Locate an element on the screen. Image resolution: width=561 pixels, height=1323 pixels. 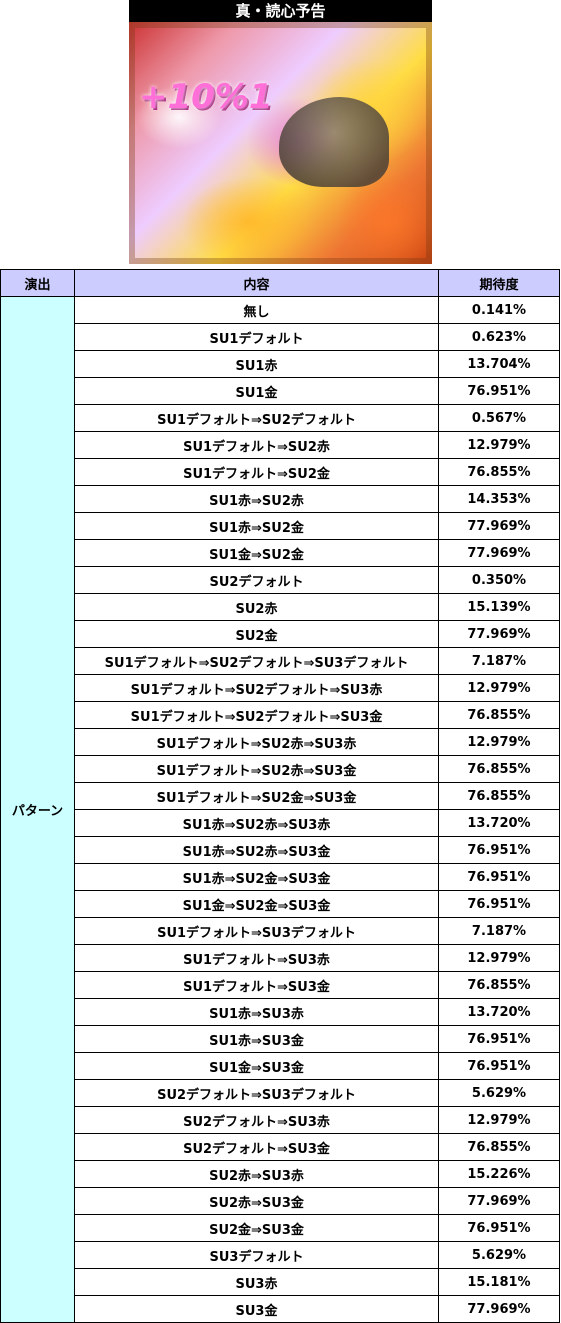
table-row: SU1デフォルト⇒SU3赤 12.979% is located at coordinates (280, 958).